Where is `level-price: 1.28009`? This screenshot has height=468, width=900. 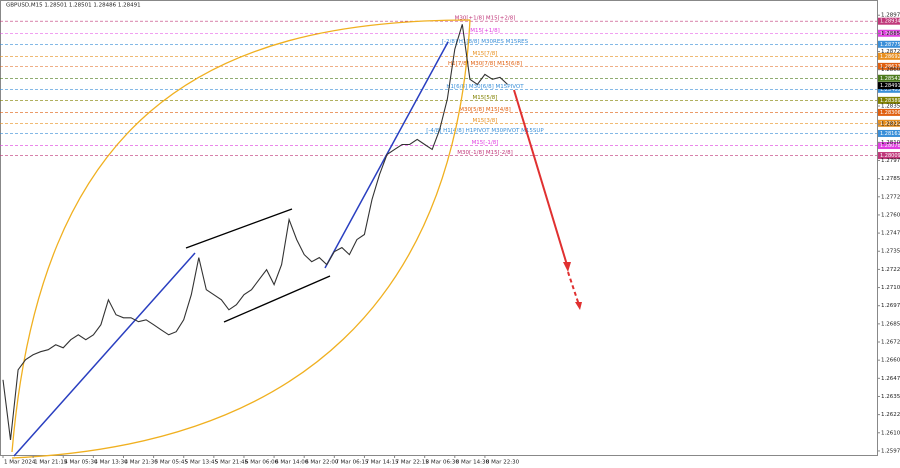 level-price: 1.28009 is located at coordinates (890, 156).